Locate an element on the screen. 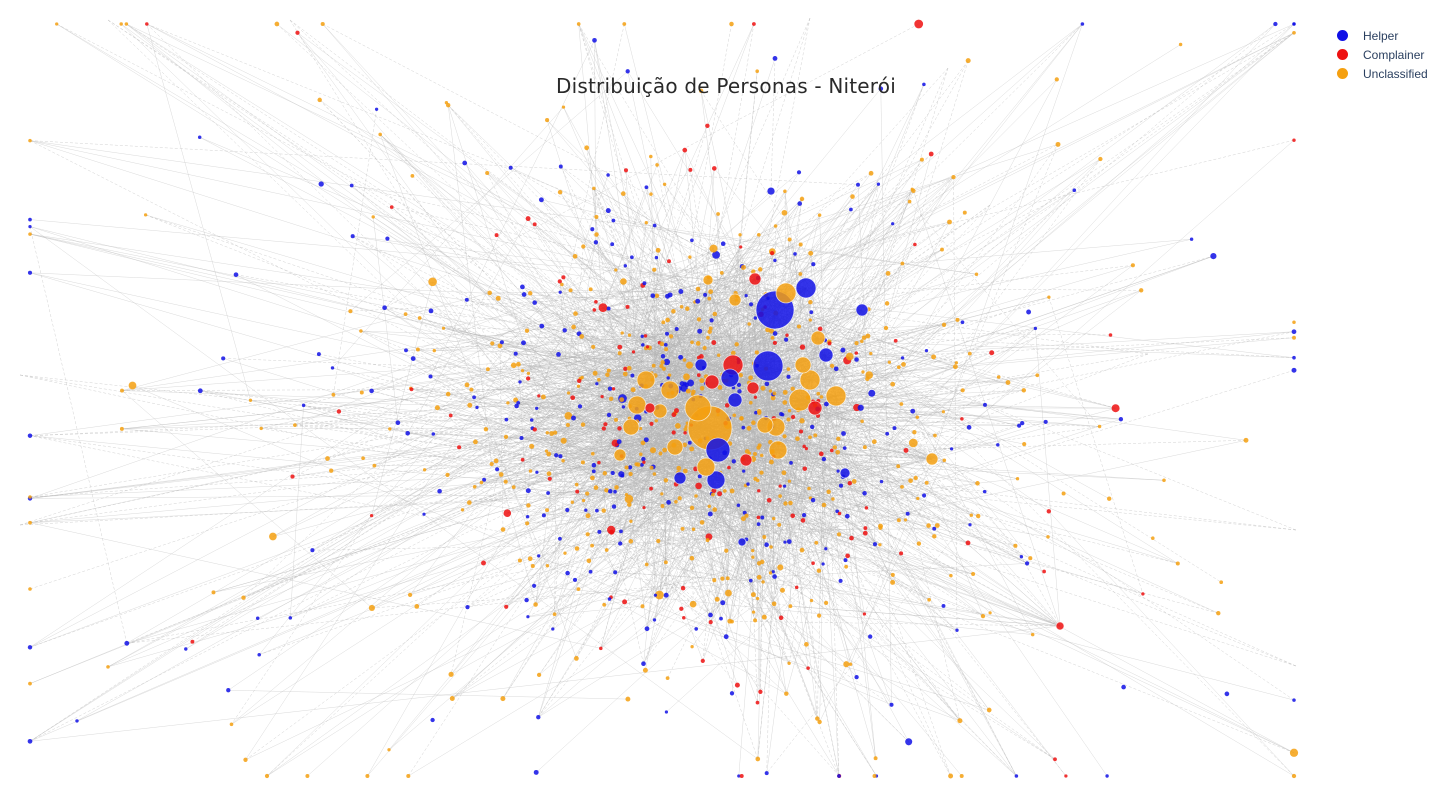 This screenshot has width=1452, height=800. hub-node-complainer is located at coordinates (753, 388).